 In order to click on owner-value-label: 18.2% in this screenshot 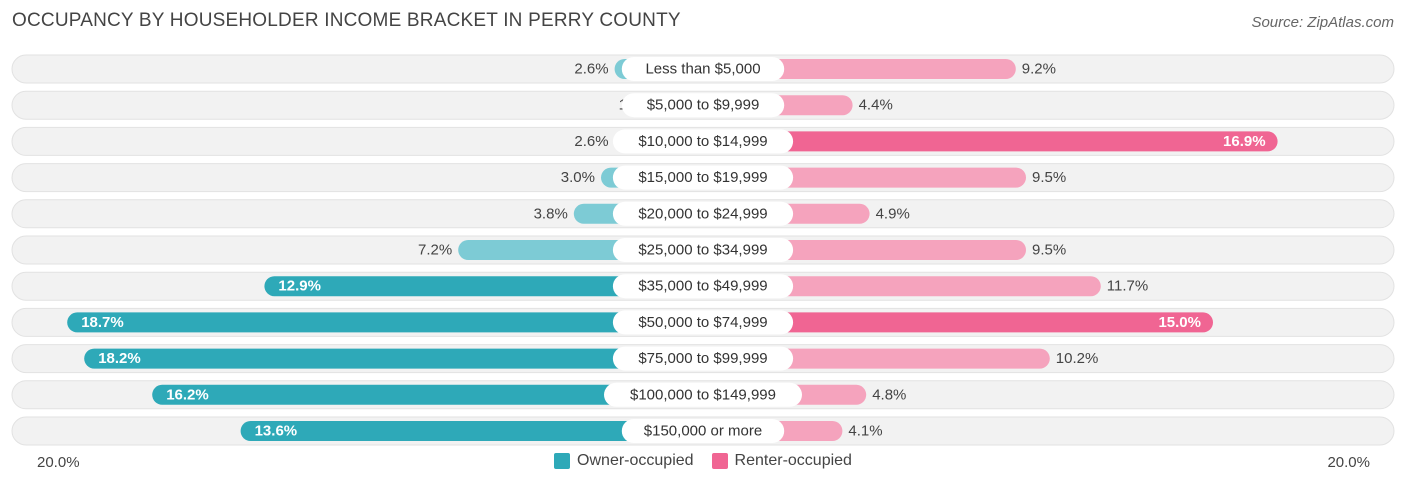, I will do `click(119, 358)`.